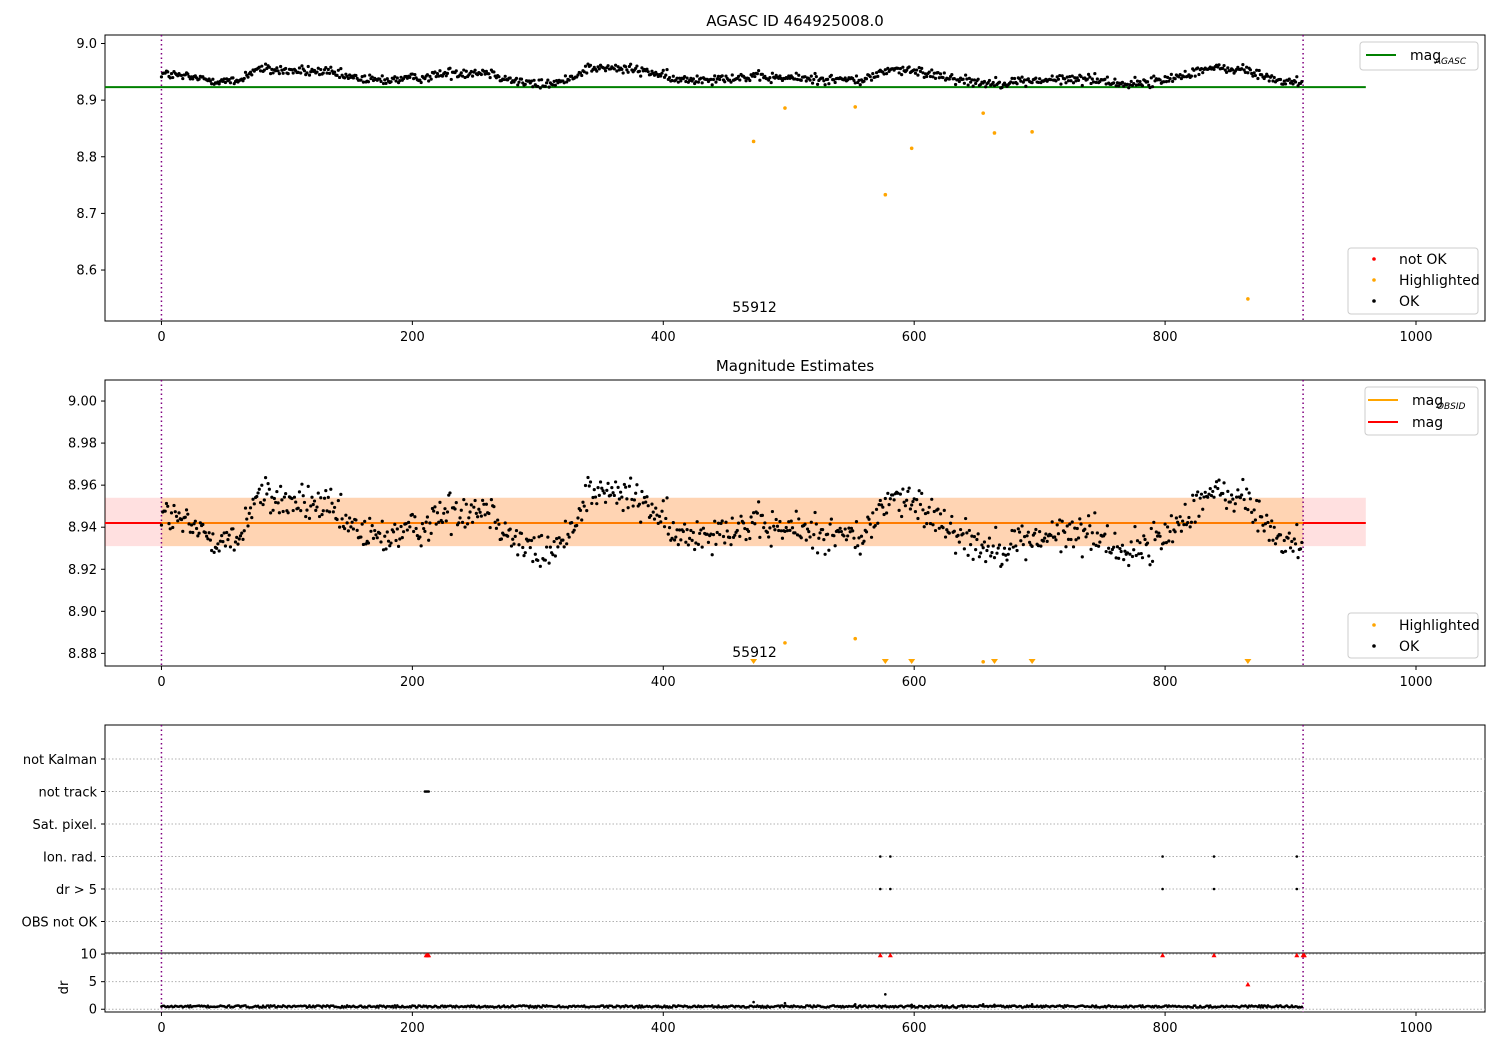 The image size is (1500, 1050). I want to click on x-tick-label: 1000, so click(1415, 1028).